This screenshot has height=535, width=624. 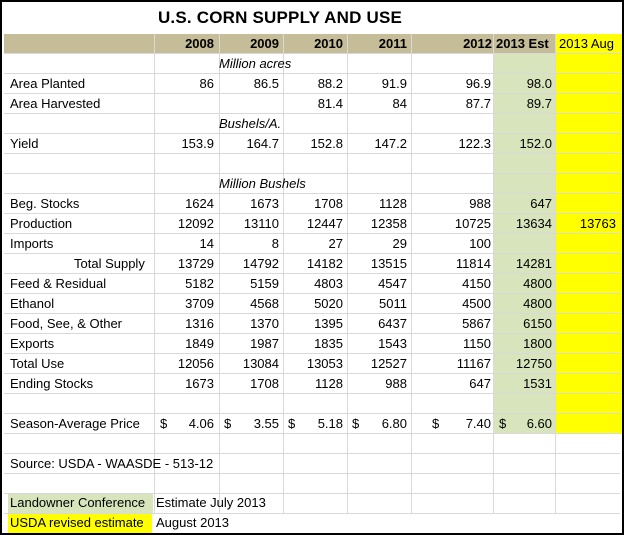 I want to click on table-cell: 4803, so click(x=328, y=283).